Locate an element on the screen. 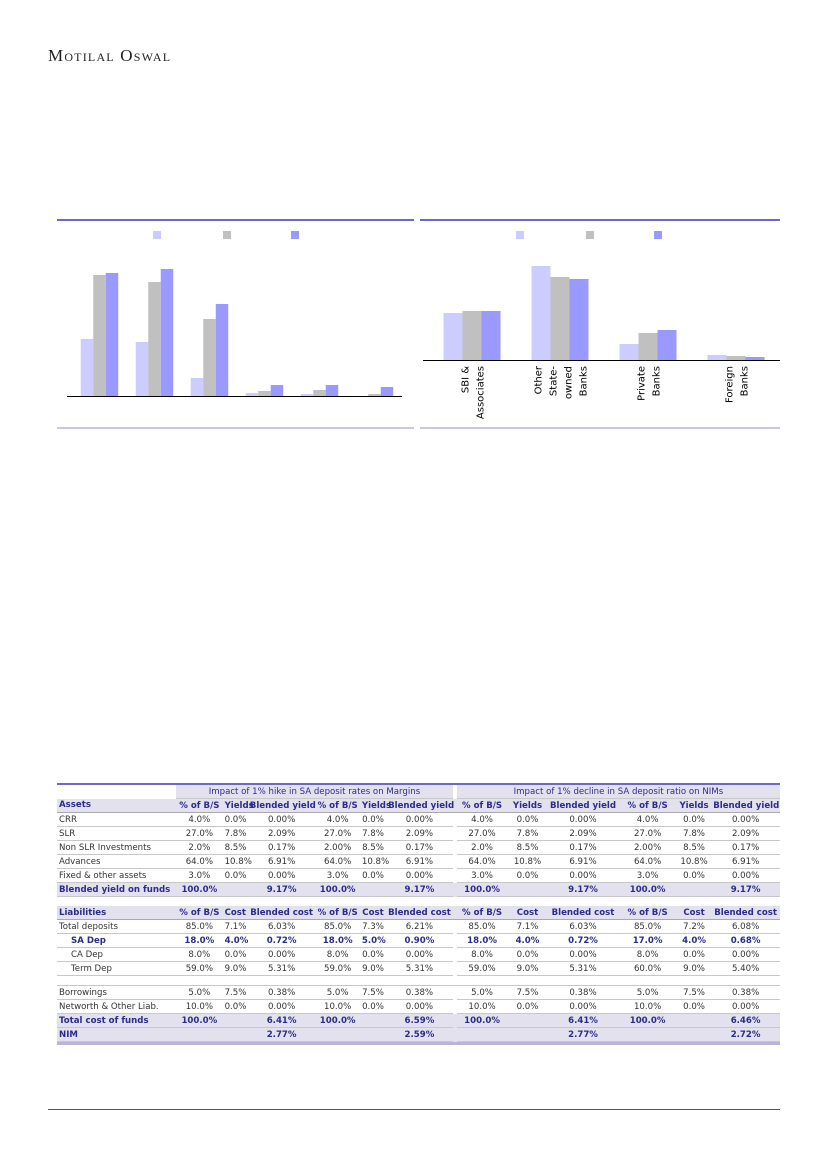 This screenshot has height=1169, width=827. cell: Yields is located at coordinates (527, 805).